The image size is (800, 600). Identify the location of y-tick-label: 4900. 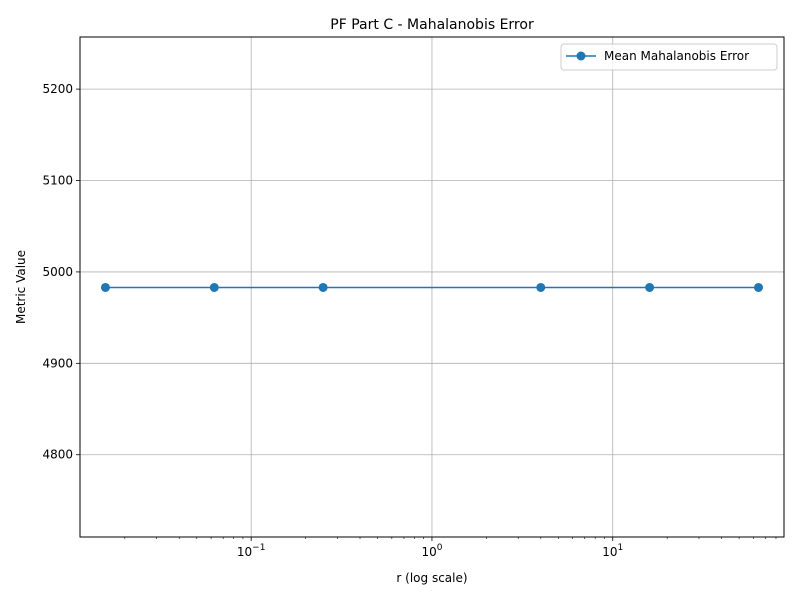
(57, 363).